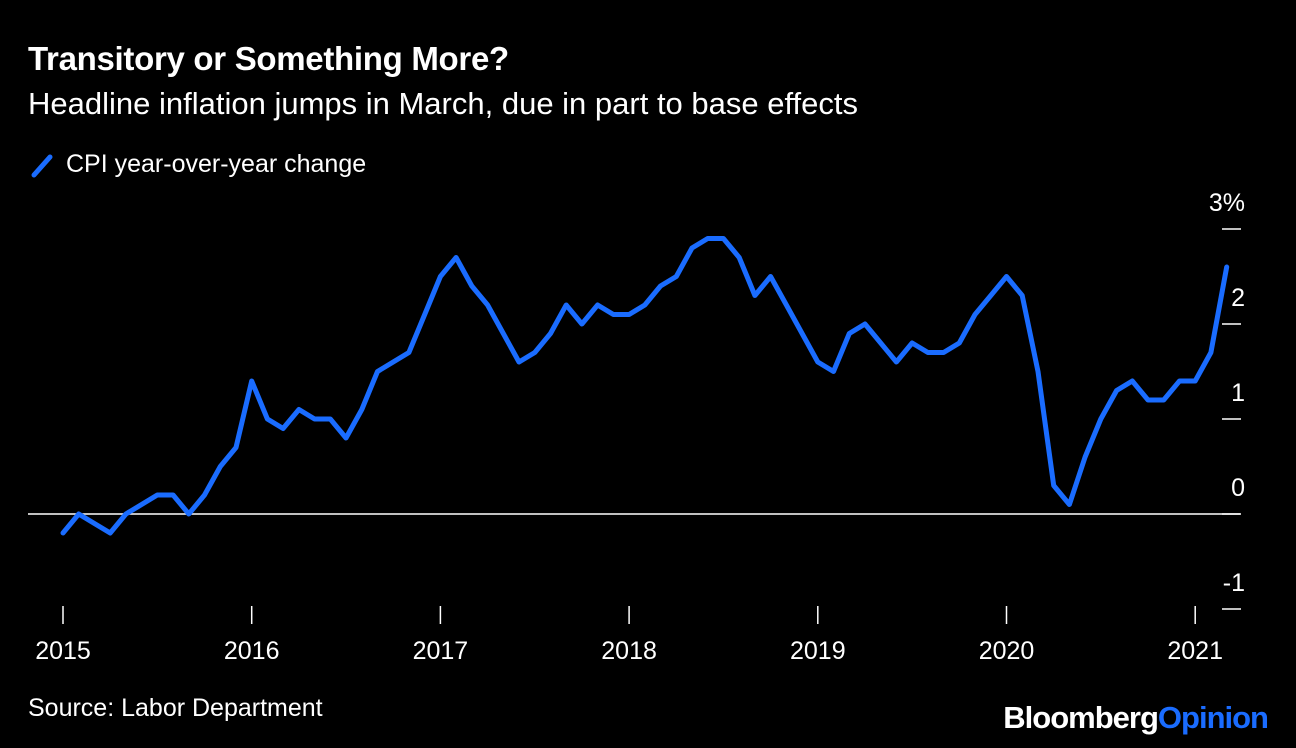 The height and width of the screenshot is (748, 1296). I want to click on brand-logo-part2: Opinion, so click(1213, 717).